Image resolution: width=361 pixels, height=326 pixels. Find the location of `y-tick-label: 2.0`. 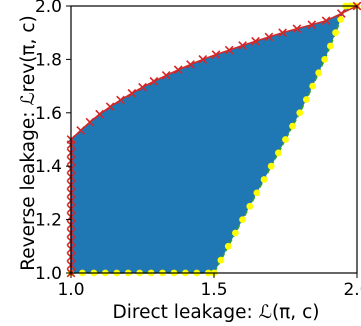

y-tick-label: 2.0 is located at coordinates (48, 8).